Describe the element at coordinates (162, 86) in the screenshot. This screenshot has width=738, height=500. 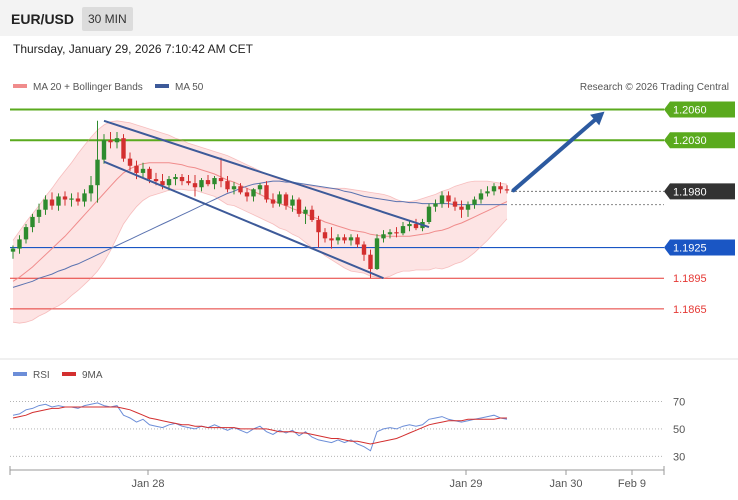
I see `ma50-legend-swatch` at that location.